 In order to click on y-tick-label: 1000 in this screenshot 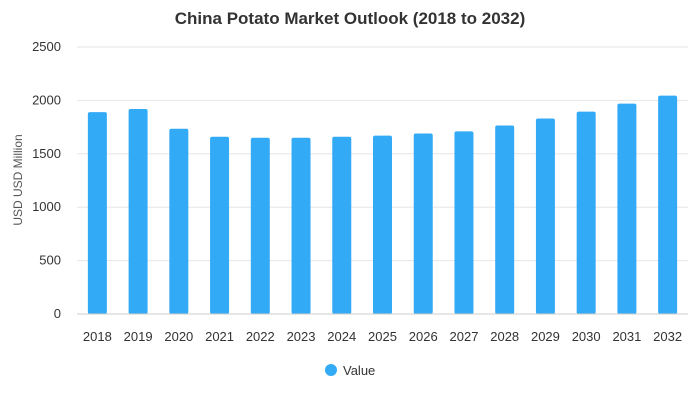, I will do `click(46, 206)`.